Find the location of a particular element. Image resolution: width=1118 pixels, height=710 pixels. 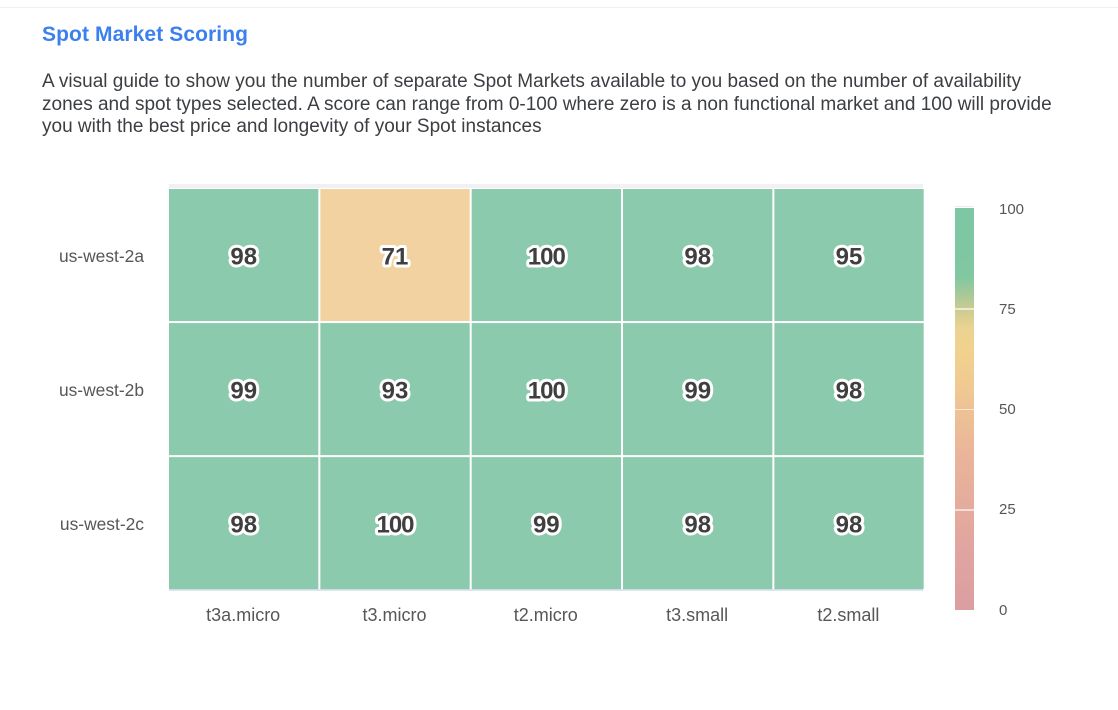

svg-text: 95 is located at coordinates (848, 256).